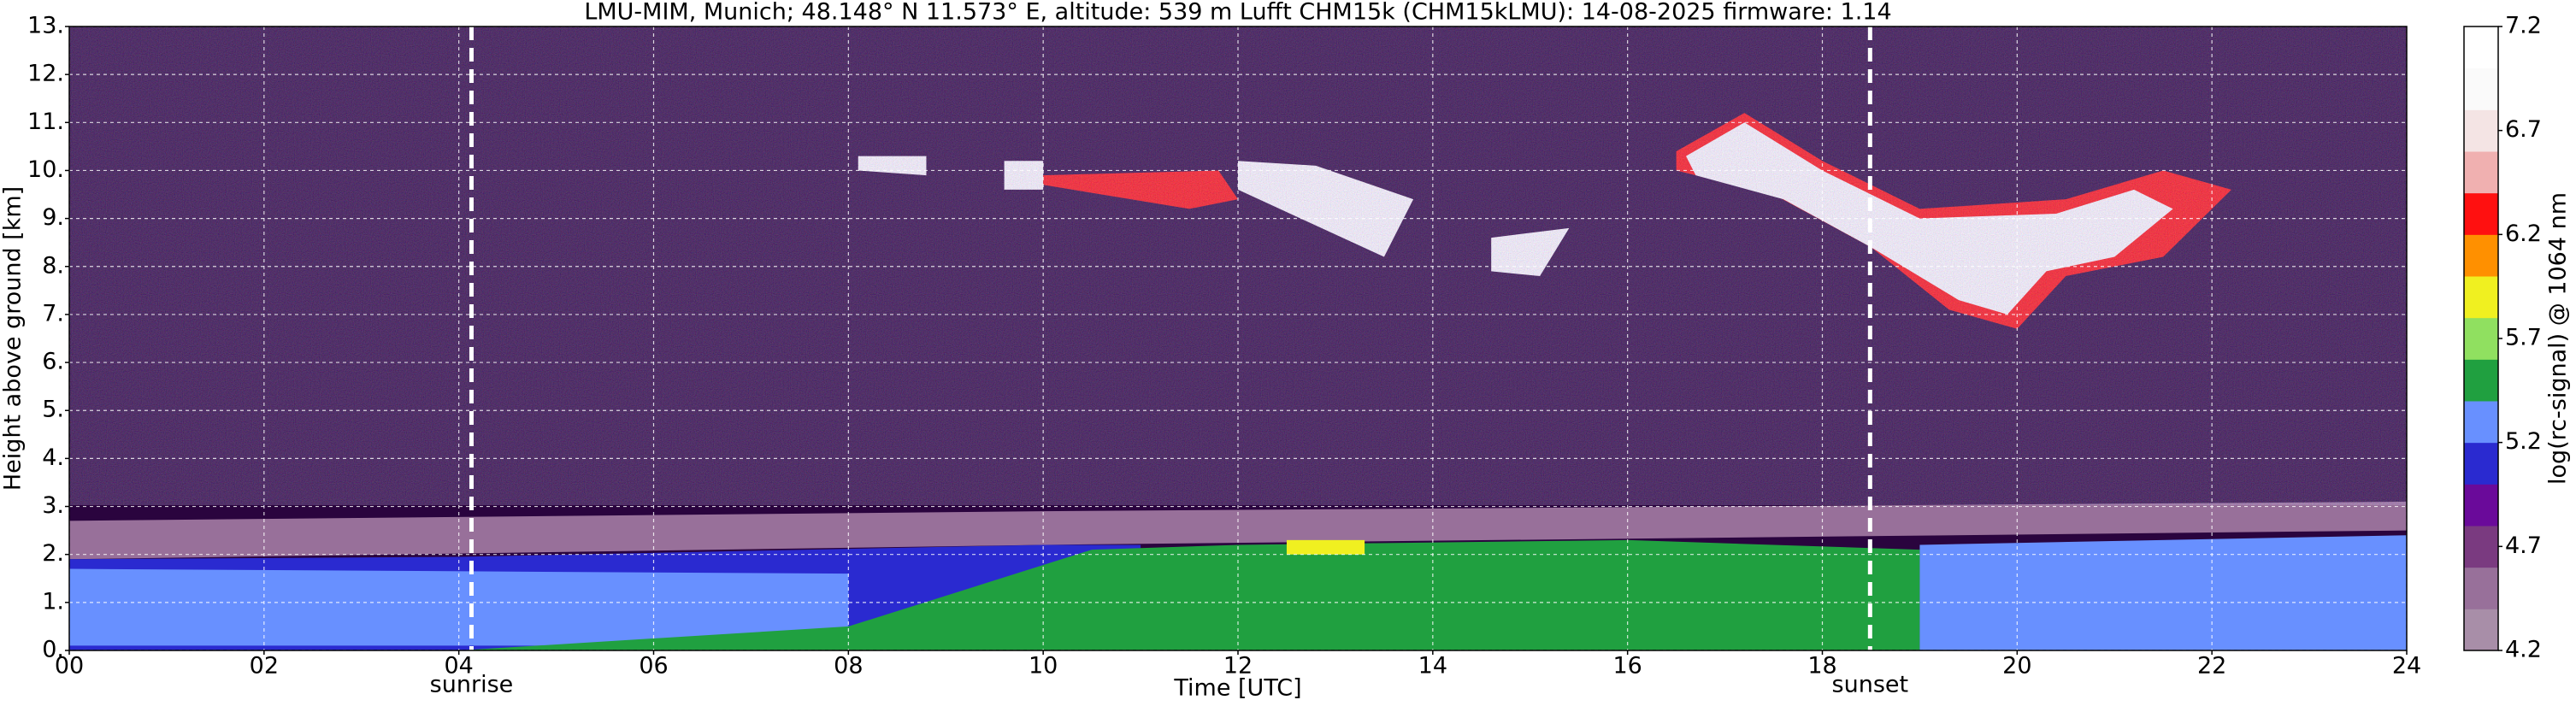 The image size is (2576, 706). I want to click on y-tick-label: 13., so click(45, 26).